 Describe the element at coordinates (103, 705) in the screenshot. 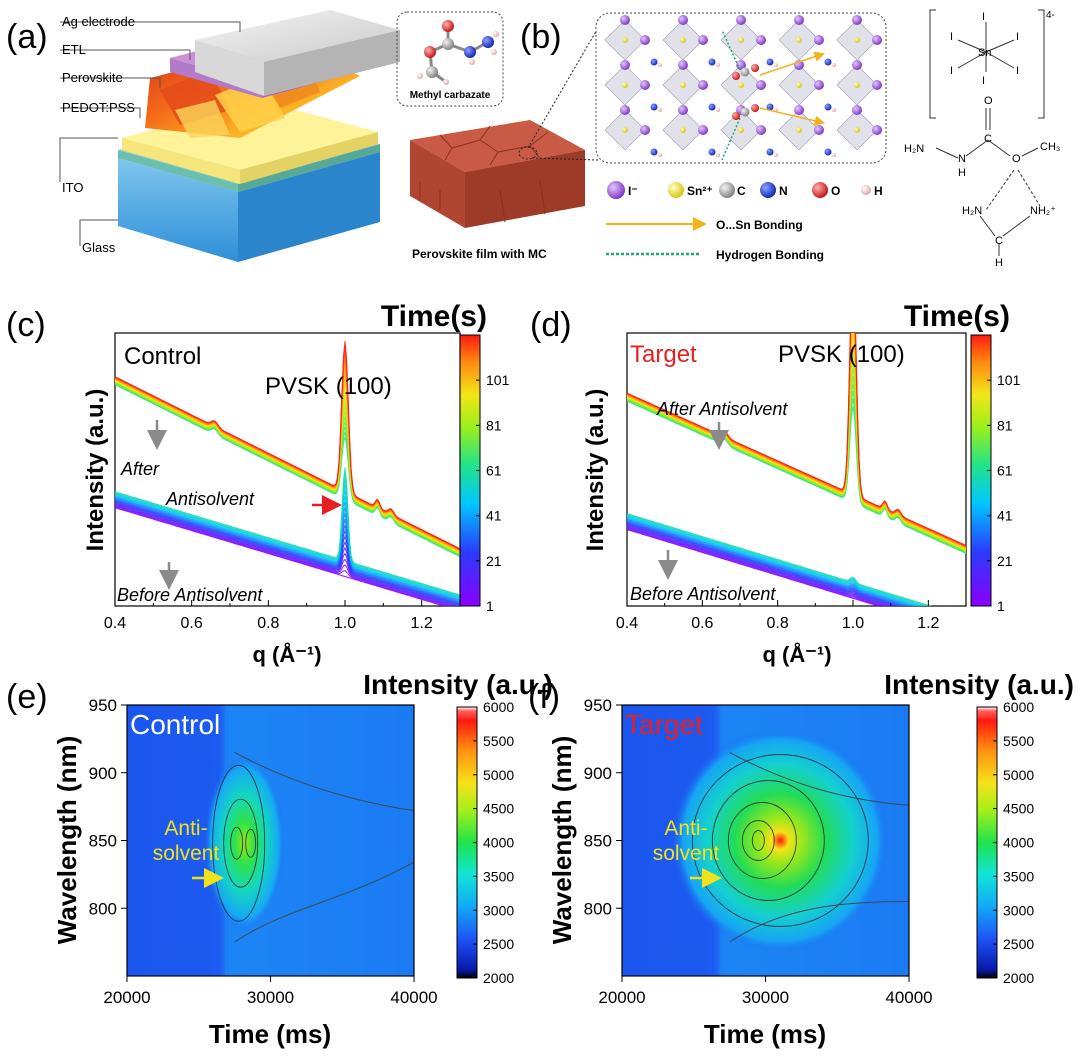

I see `y-tick-label: 950` at that location.